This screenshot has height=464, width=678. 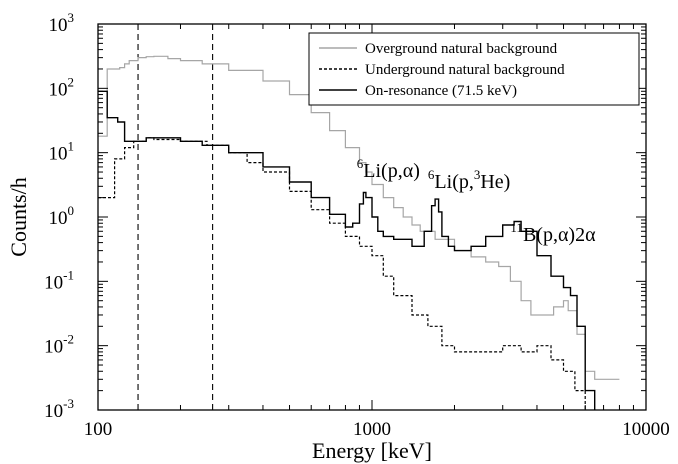 What do you see at coordinates (646, 429) in the screenshot?
I see `x-tick-label-10000: 10000` at bounding box center [646, 429].